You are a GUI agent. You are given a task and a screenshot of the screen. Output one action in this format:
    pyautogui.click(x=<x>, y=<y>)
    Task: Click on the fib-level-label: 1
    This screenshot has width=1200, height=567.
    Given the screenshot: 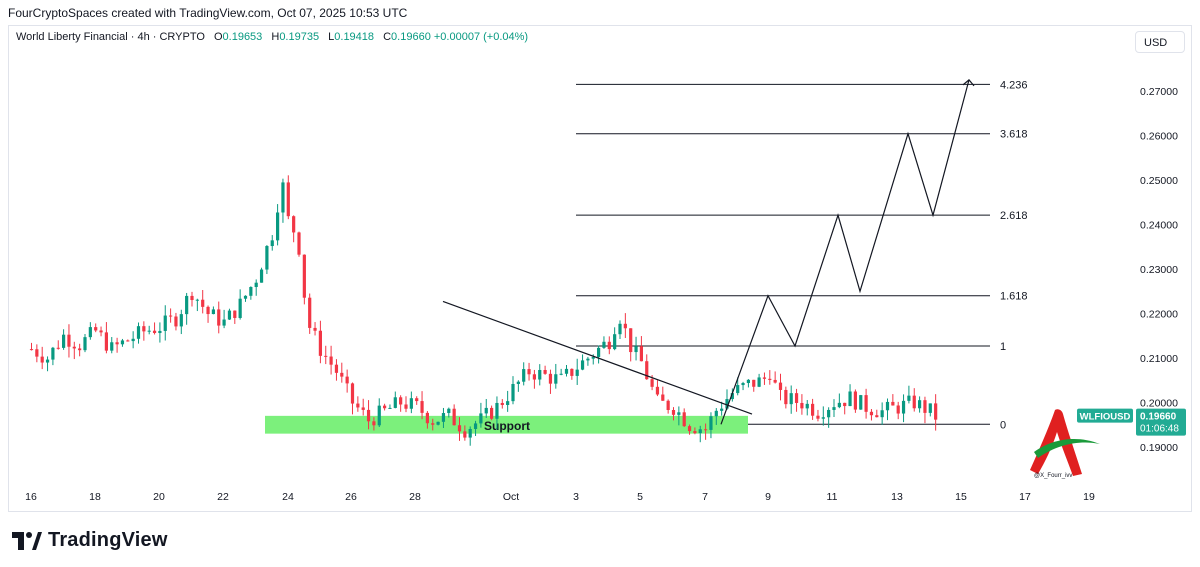 What is the action you would take?
    pyautogui.click(x=1003, y=347)
    